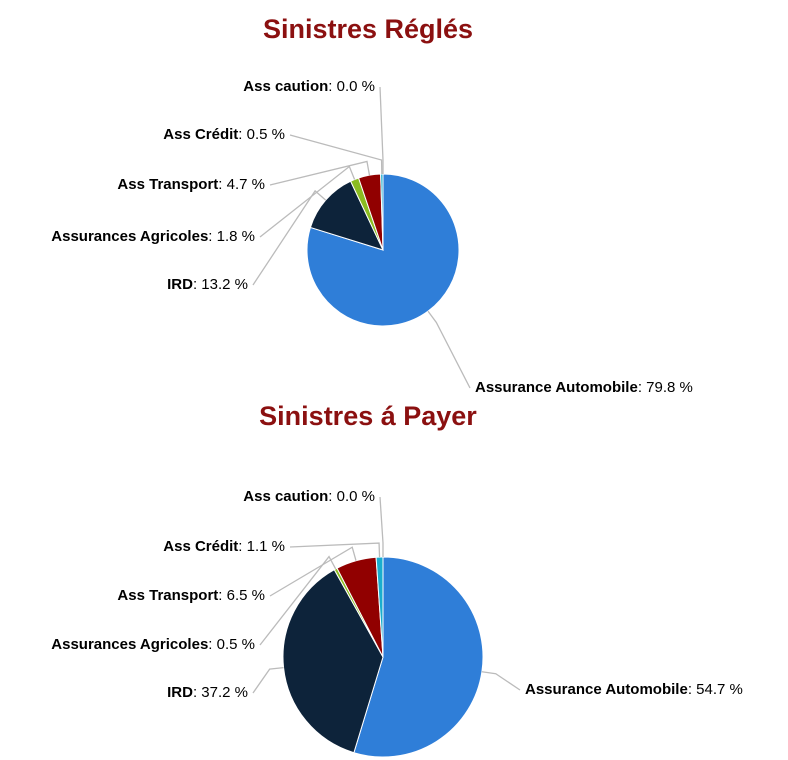  Describe the element at coordinates (241, 595) in the screenshot. I see `label-value: : 6.5 %` at that location.